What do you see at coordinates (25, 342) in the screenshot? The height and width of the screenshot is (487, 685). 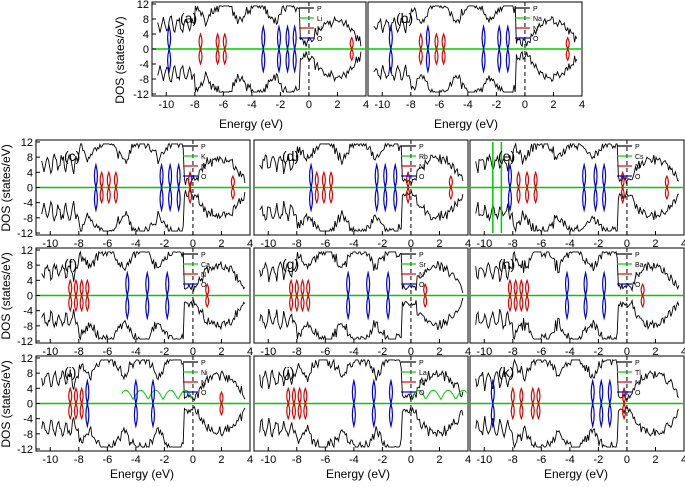 I see `panel-f-ytick-label-0: -12` at bounding box center [25, 342].